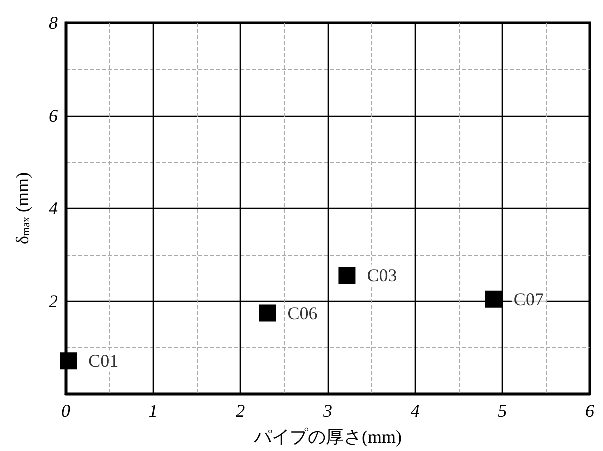  Describe the element at coordinates (22, 208) in the screenshot. I see `y-axis-title: δmax (mm)` at that location.